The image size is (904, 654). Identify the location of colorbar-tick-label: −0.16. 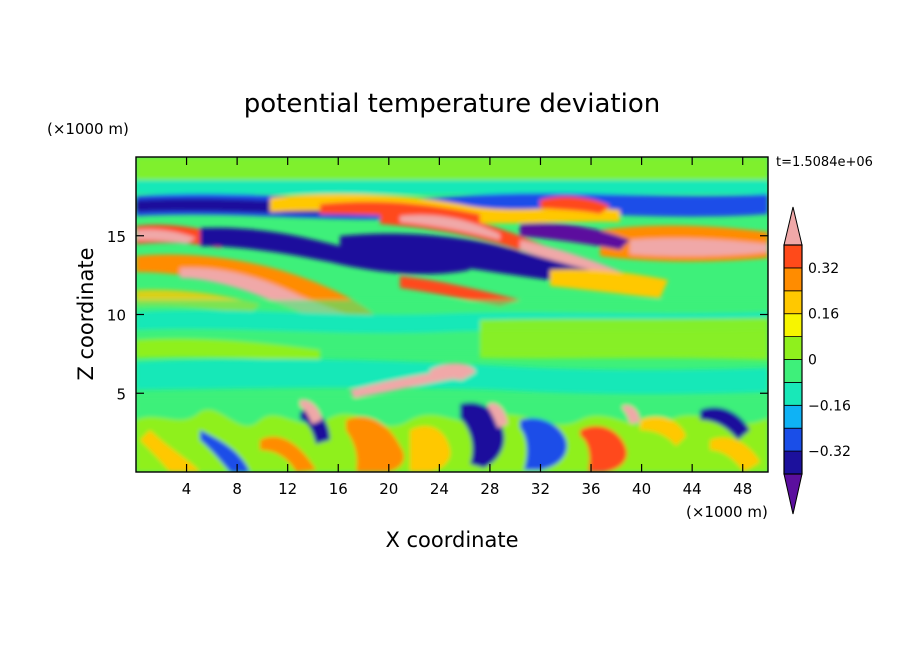
(829, 406).